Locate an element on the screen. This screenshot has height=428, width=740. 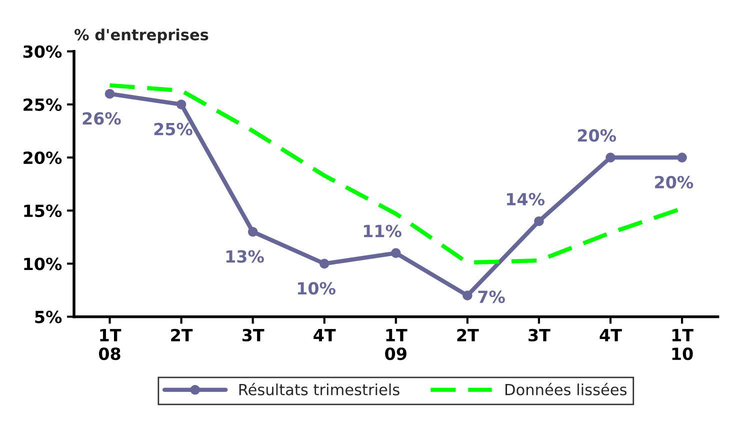
x-tick-label: 1T 10 is located at coordinates (683, 344).